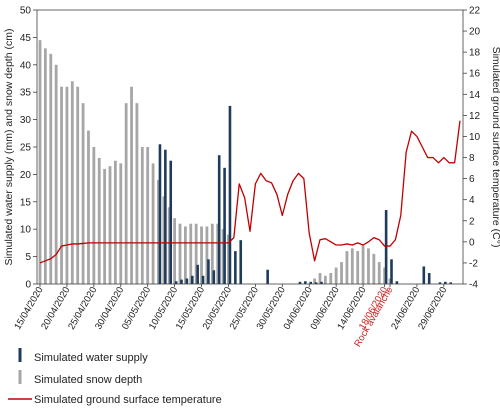 The image size is (500, 413). I want to click on y-right-tick-label: 16, so click(475, 74).